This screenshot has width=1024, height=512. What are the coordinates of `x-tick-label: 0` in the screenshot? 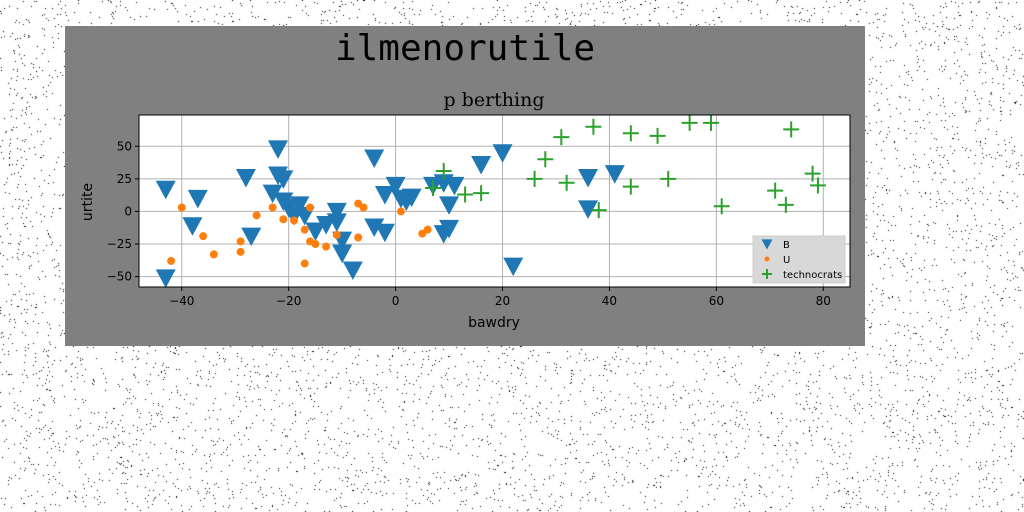 It's located at (396, 301).